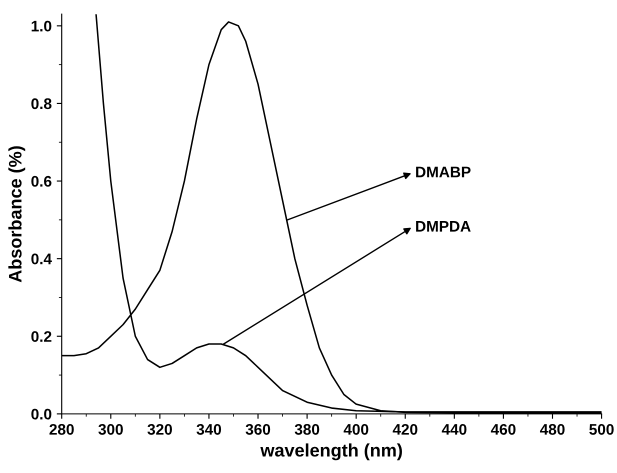  What do you see at coordinates (159, 429) in the screenshot?
I see `x-tick-label: 320` at bounding box center [159, 429].